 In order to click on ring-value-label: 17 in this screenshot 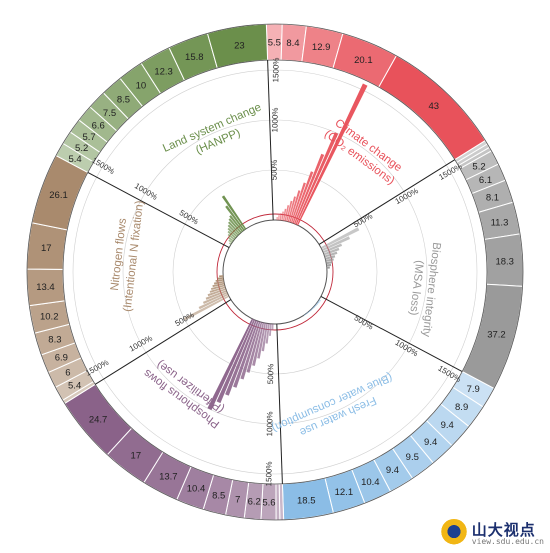, I will do `click(46, 248)`.